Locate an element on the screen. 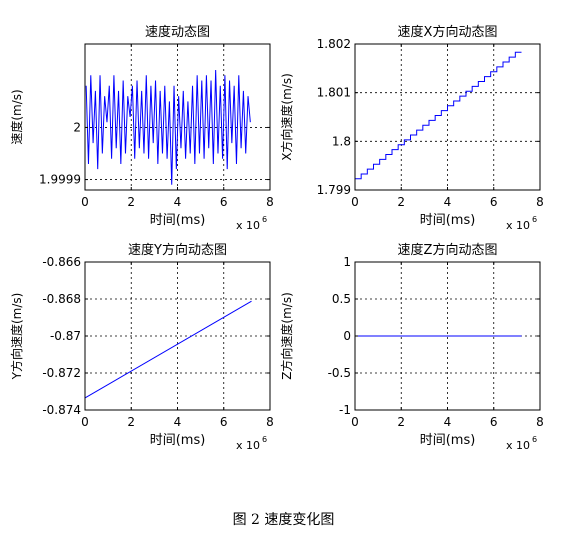  chart-title: 速度动态图 is located at coordinates (177, 32).